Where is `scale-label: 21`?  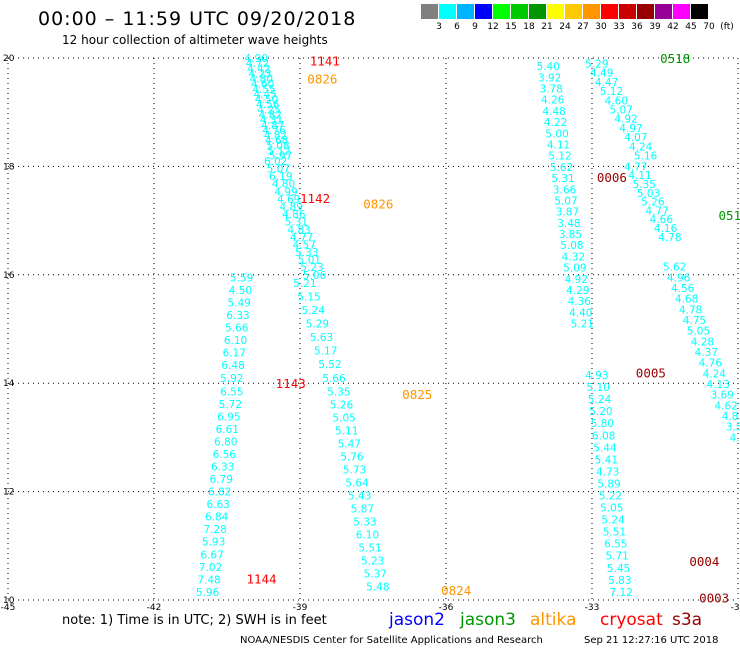
scale-label: 21 is located at coordinates (547, 27).